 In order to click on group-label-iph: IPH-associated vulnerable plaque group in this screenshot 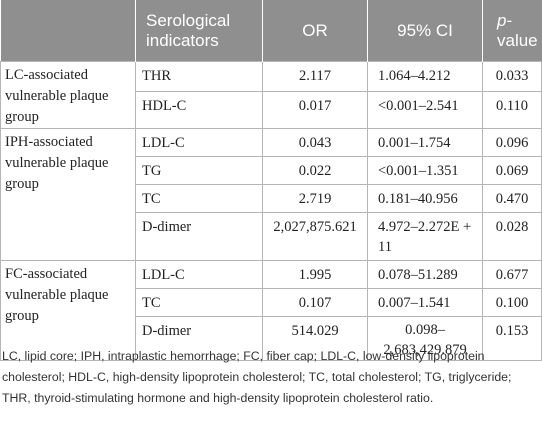, I will do `click(68, 194)`.